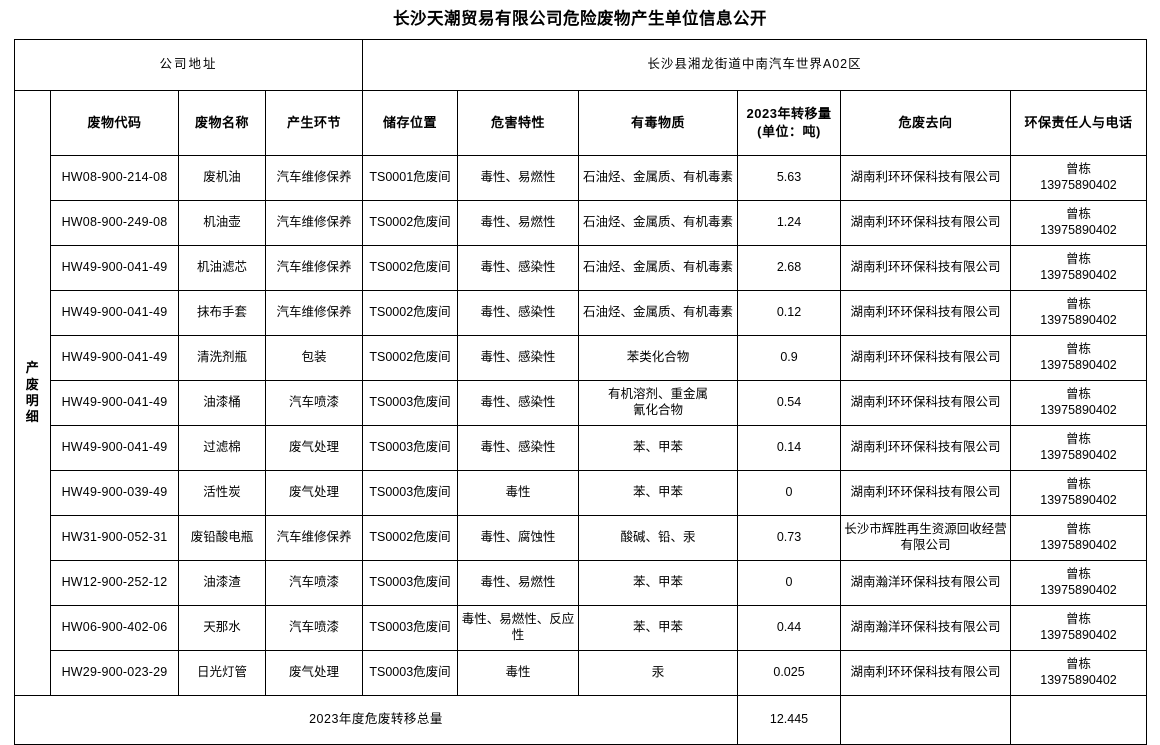  I want to click on cell-name: 废机油, so click(222, 177).